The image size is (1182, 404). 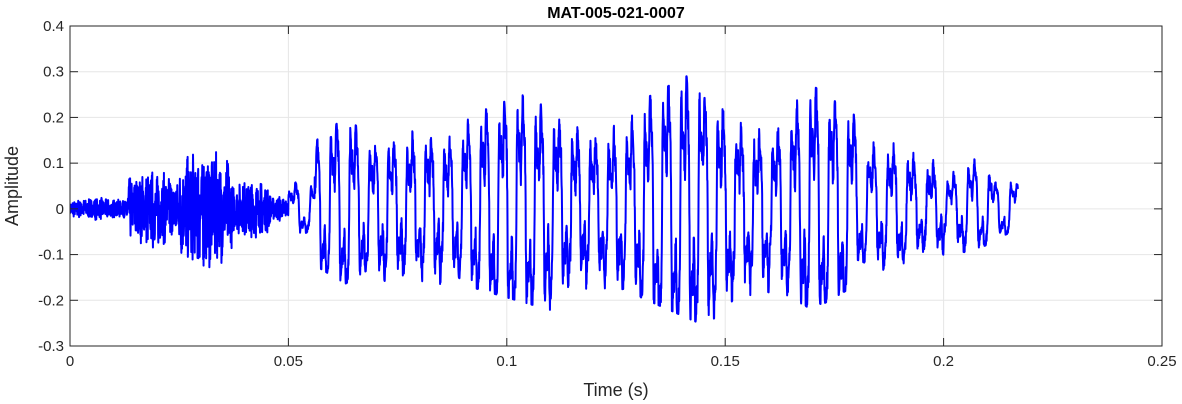 What do you see at coordinates (70, 361) in the screenshot?
I see `x-tick-label: 0` at bounding box center [70, 361].